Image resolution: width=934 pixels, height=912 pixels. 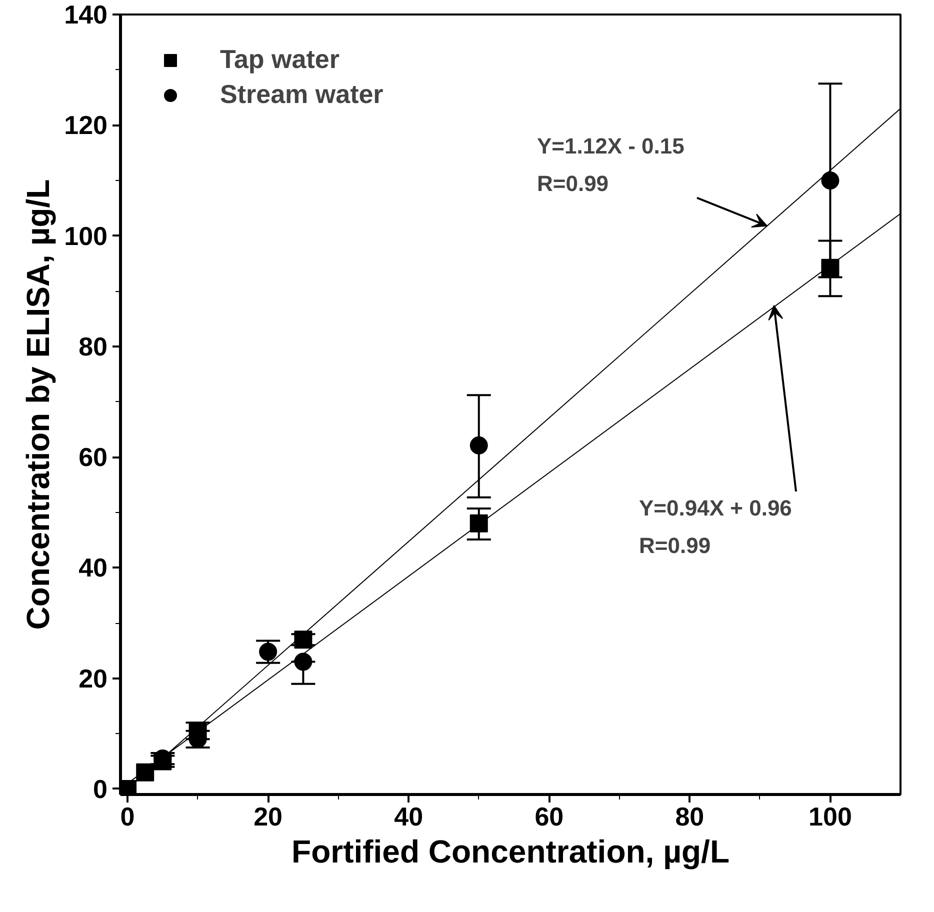 I want to click on x-tick-label: 60, so click(x=549, y=817).